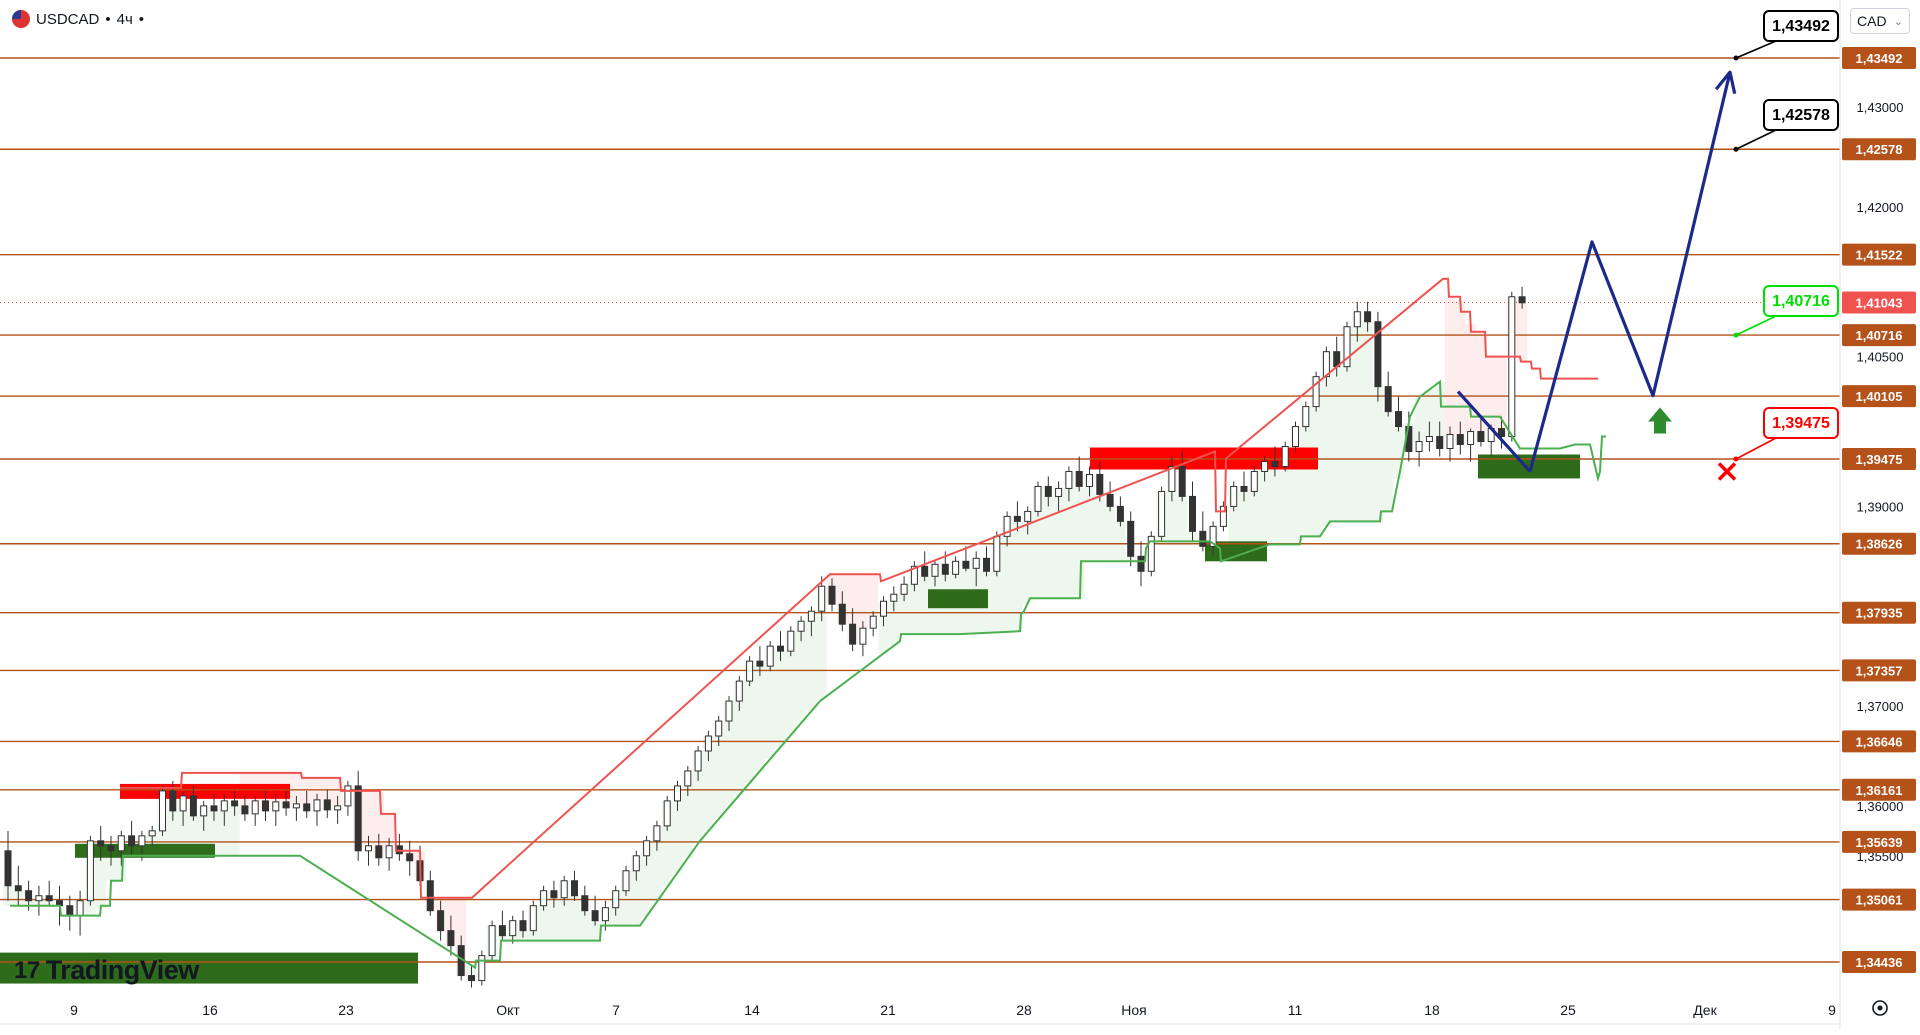  What do you see at coordinates (1880, 1008) in the screenshot?
I see `settings-icon` at bounding box center [1880, 1008].